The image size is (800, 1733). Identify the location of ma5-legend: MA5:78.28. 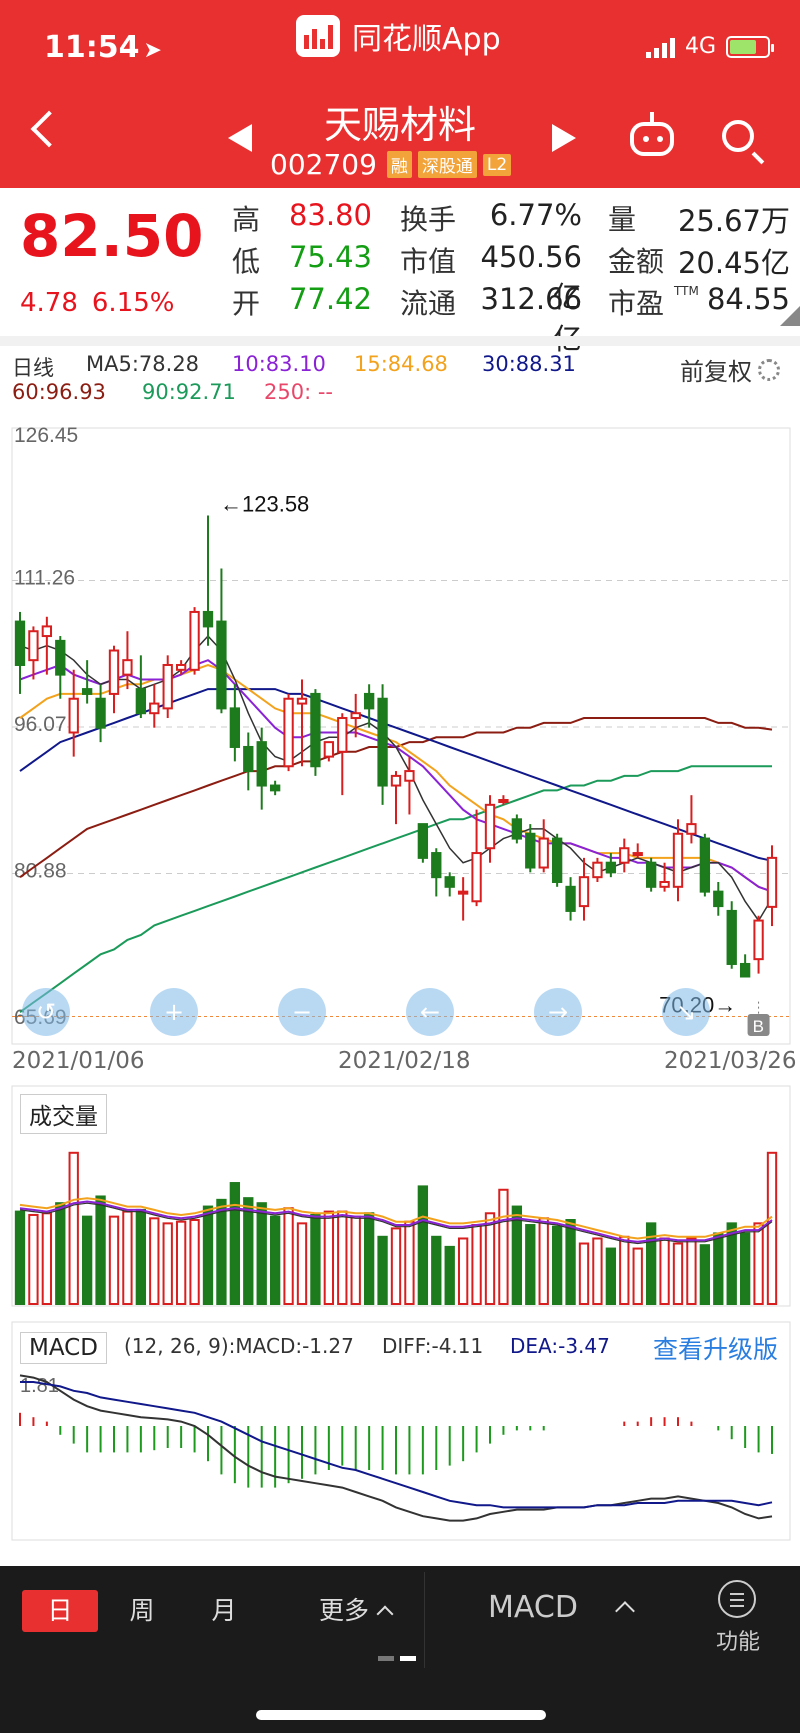
(143, 364).